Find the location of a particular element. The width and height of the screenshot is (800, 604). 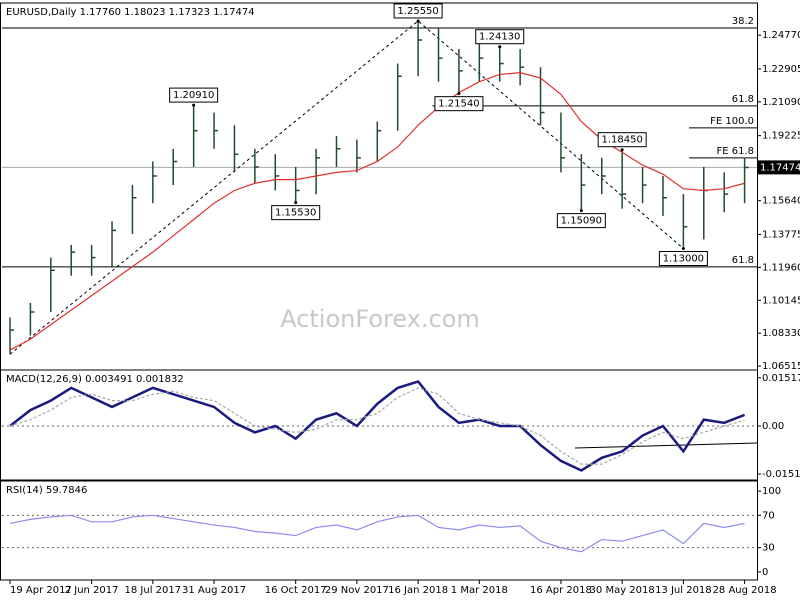

x-tick-label: 31 Aug 2017 is located at coordinates (214, 590).